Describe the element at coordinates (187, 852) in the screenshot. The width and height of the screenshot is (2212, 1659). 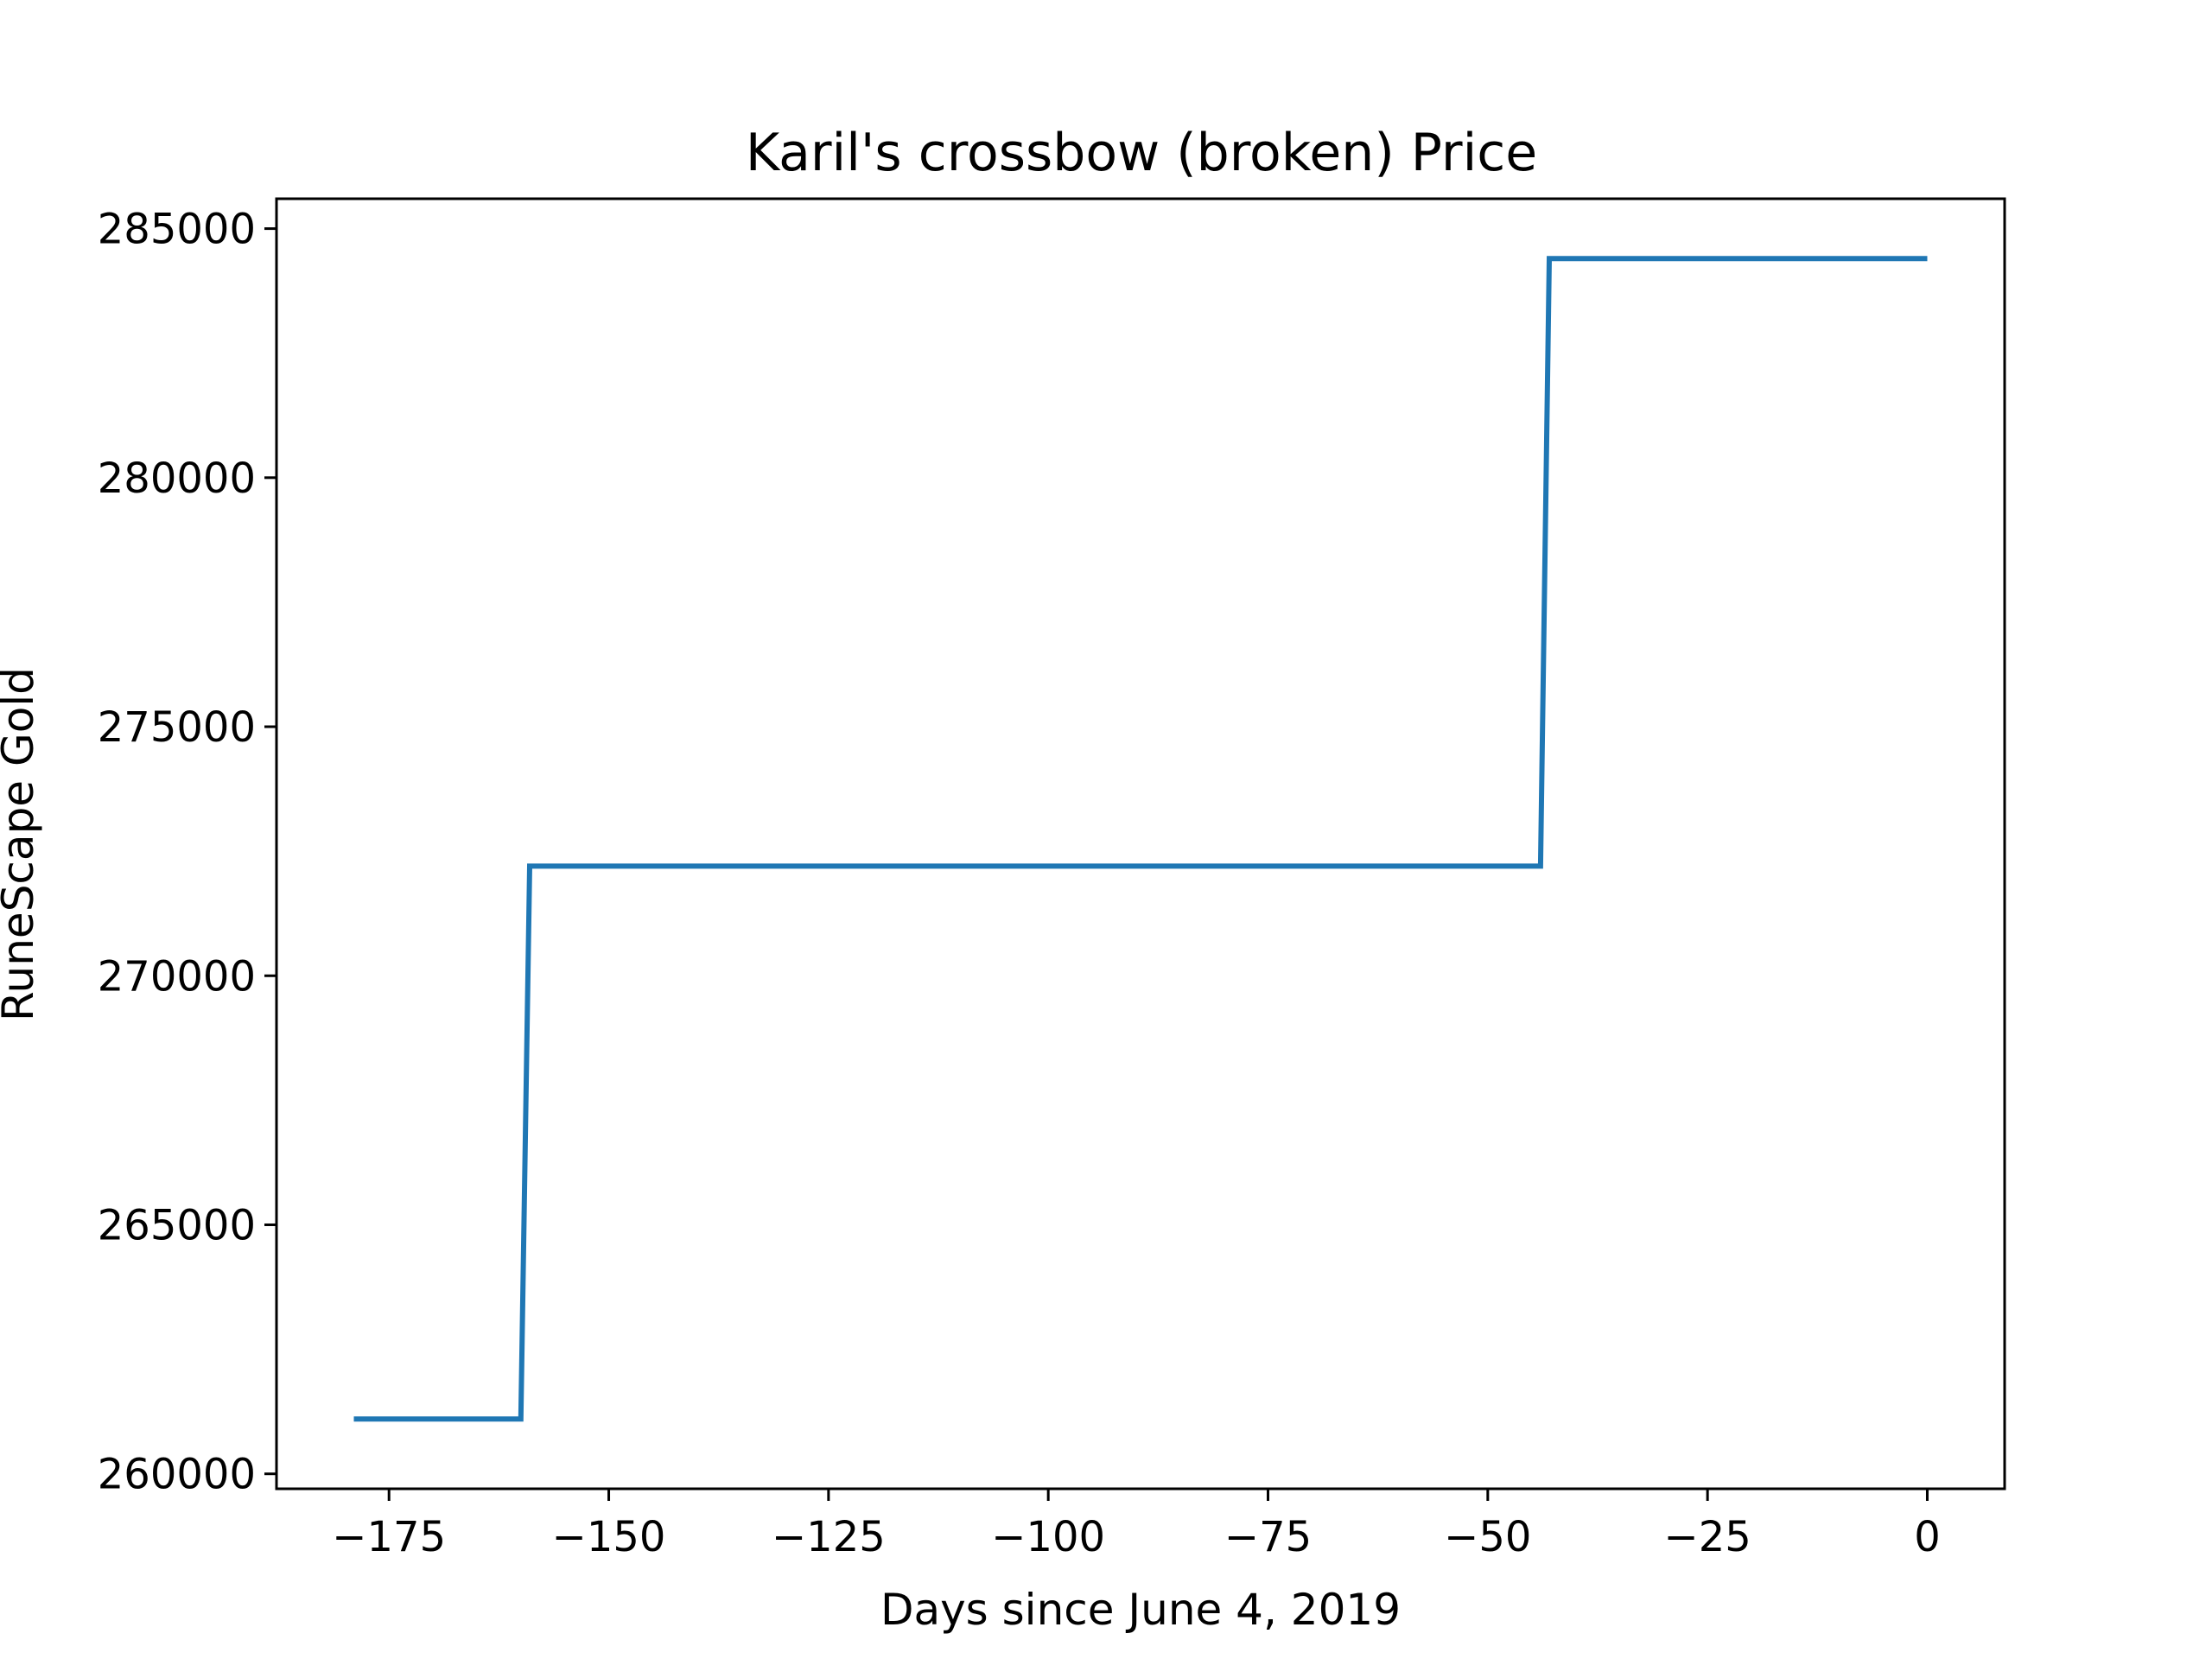
I see `y-axis-ticks: 260000 265000 270000 275000 280000 285000` at that location.